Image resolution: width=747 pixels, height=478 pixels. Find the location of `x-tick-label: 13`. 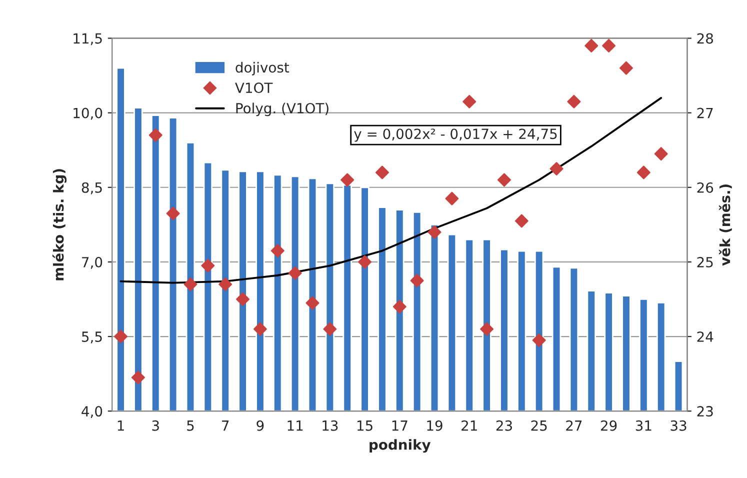

x-tick-label: 13 is located at coordinates (330, 425).